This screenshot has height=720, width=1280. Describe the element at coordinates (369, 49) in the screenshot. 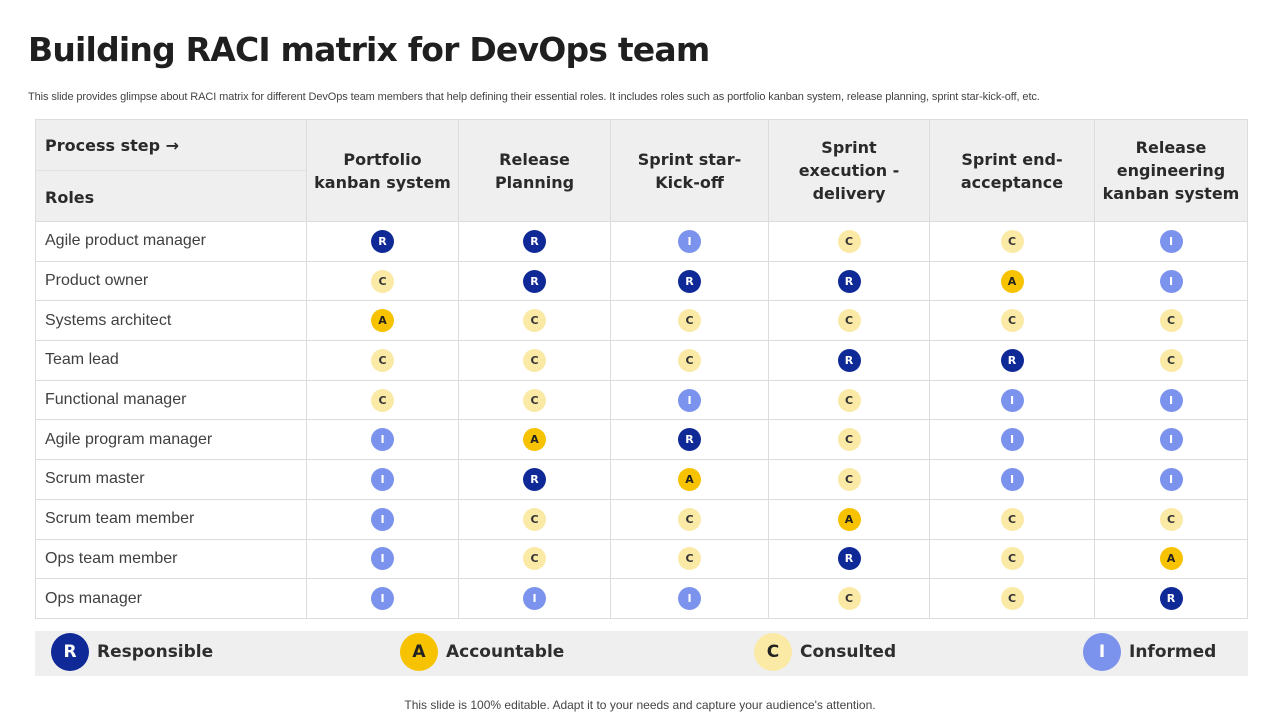

I see `page-title: Building RACI matrix for DevOps team` at that location.